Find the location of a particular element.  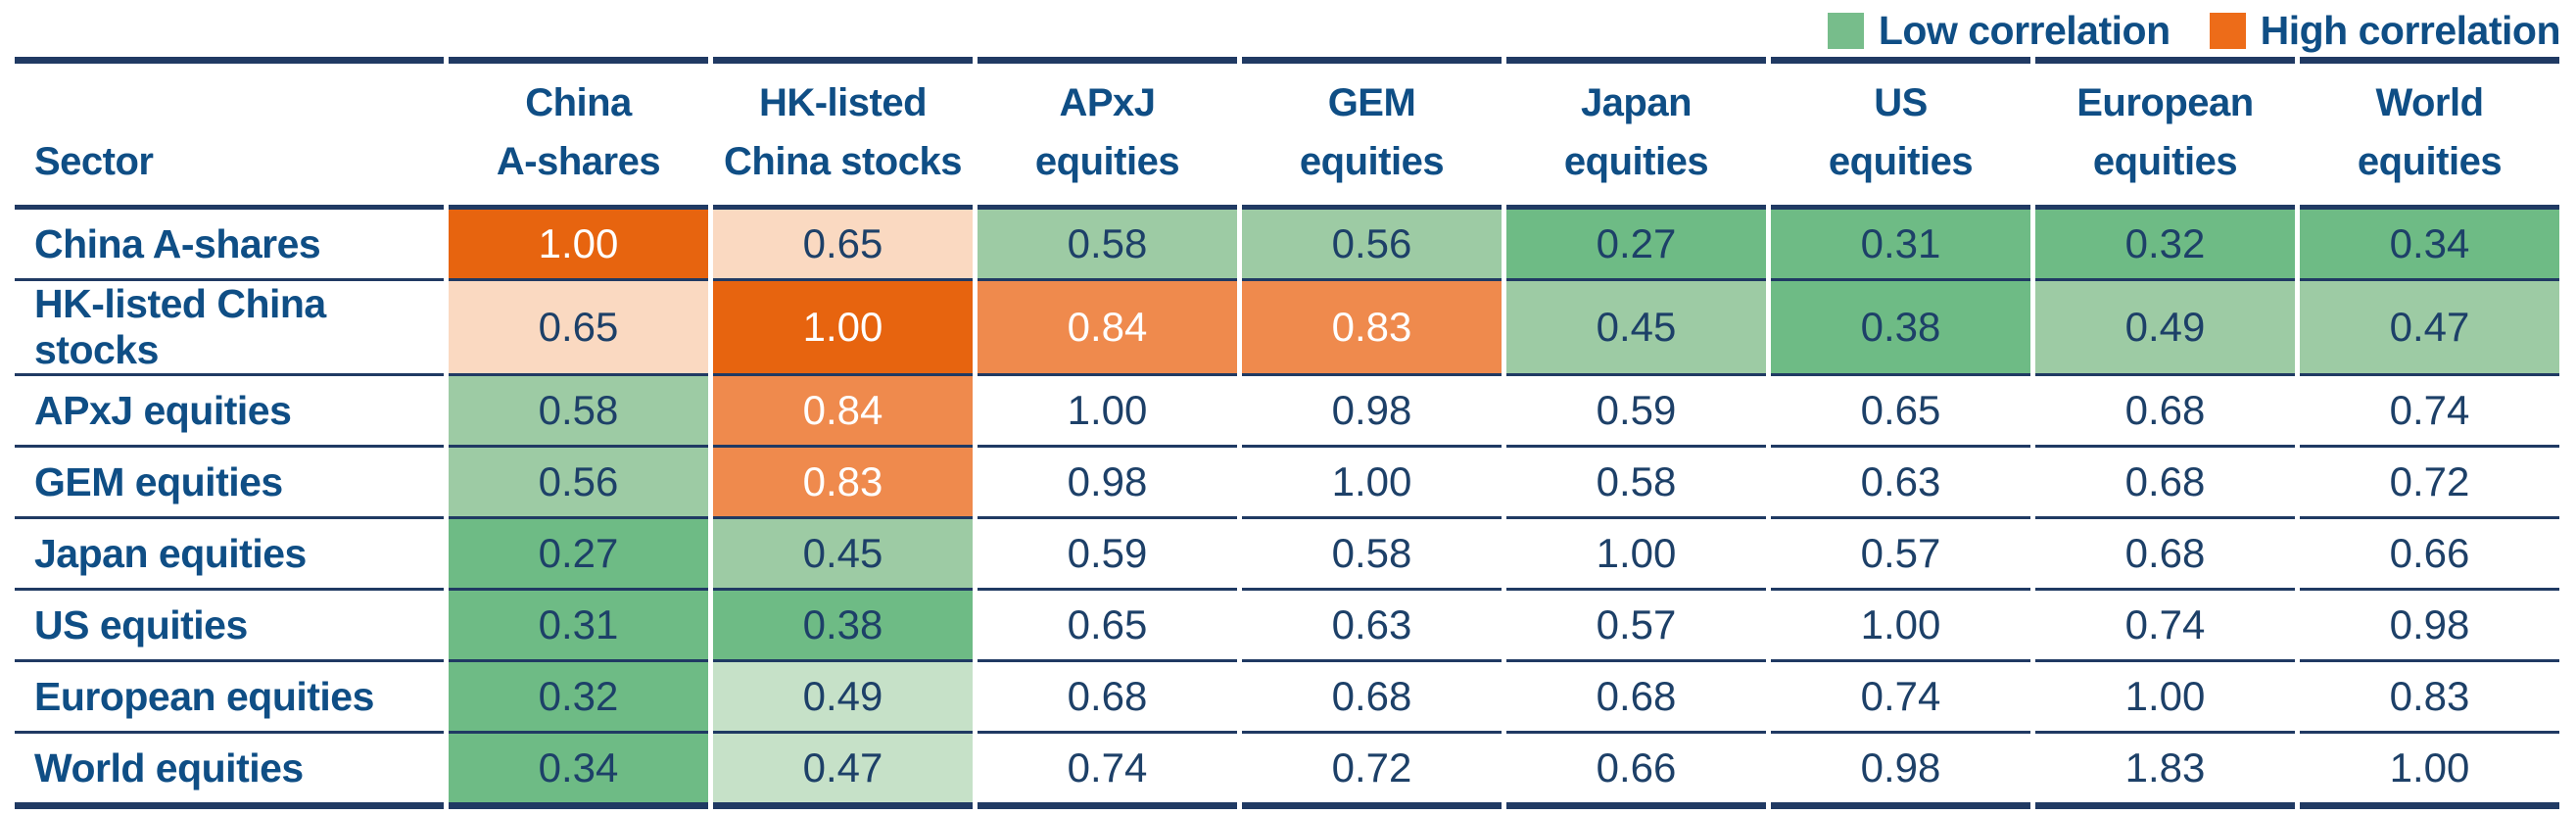

correlation-cell: 0.63 is located at coordinates (1901, 481).